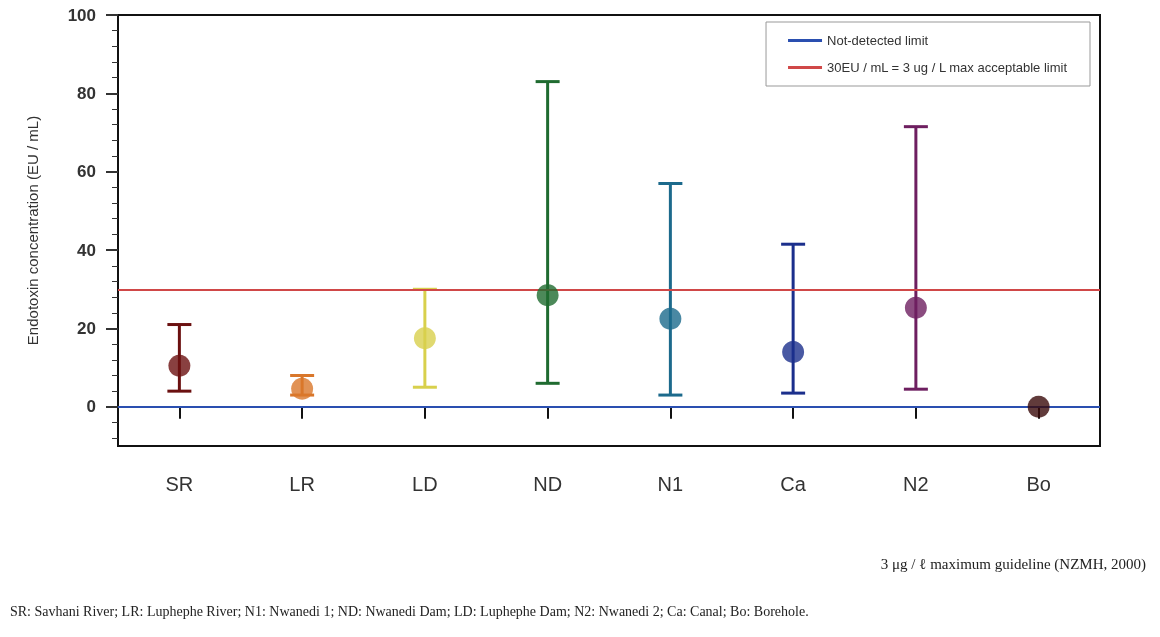 The width and height of the screenshot is (1160, 637). I want to click on x-tick-label: Bo, so click(1038, 484).